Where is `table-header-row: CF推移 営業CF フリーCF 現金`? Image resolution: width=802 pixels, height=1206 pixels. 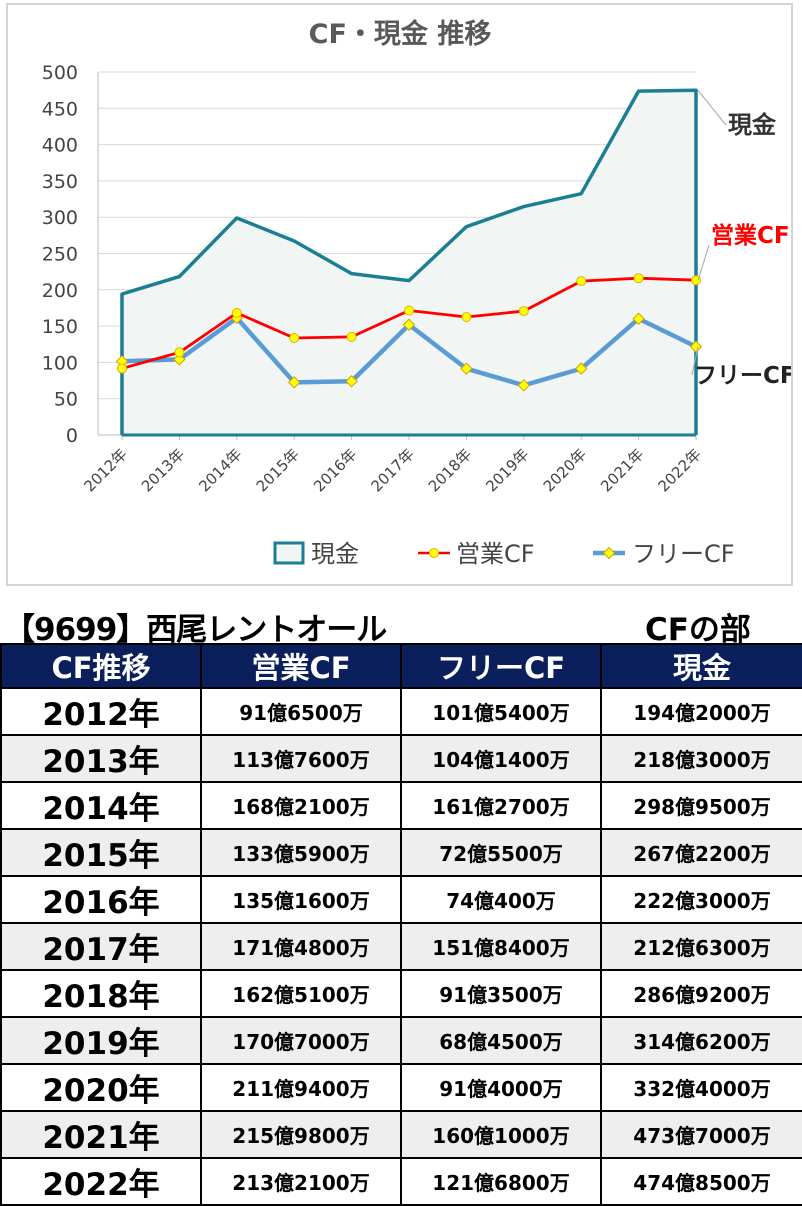 table-header-row: CF推移 営業CF フリーCF 現金 is located at coordinates (401, 666).